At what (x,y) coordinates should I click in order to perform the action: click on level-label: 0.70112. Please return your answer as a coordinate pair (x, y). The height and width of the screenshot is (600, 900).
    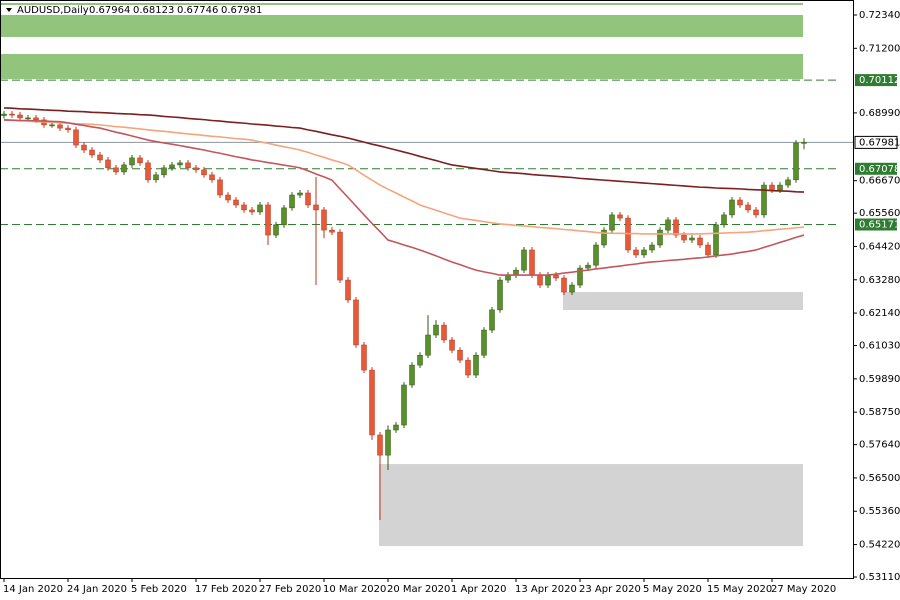
    Looking at the image, I should click on (879, 80).